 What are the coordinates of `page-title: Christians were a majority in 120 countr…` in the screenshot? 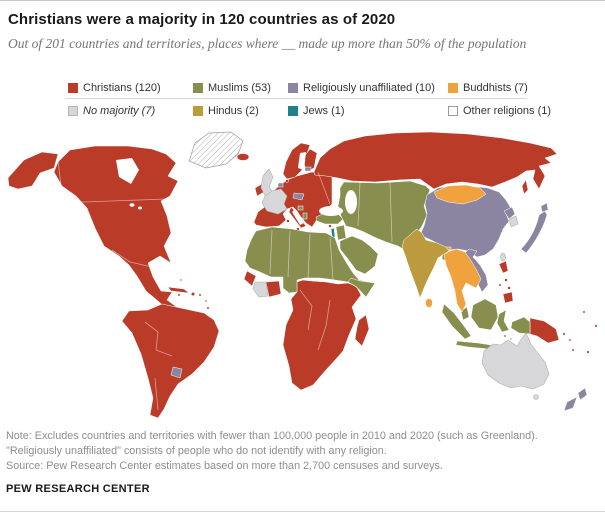 It's located at (202, 19).